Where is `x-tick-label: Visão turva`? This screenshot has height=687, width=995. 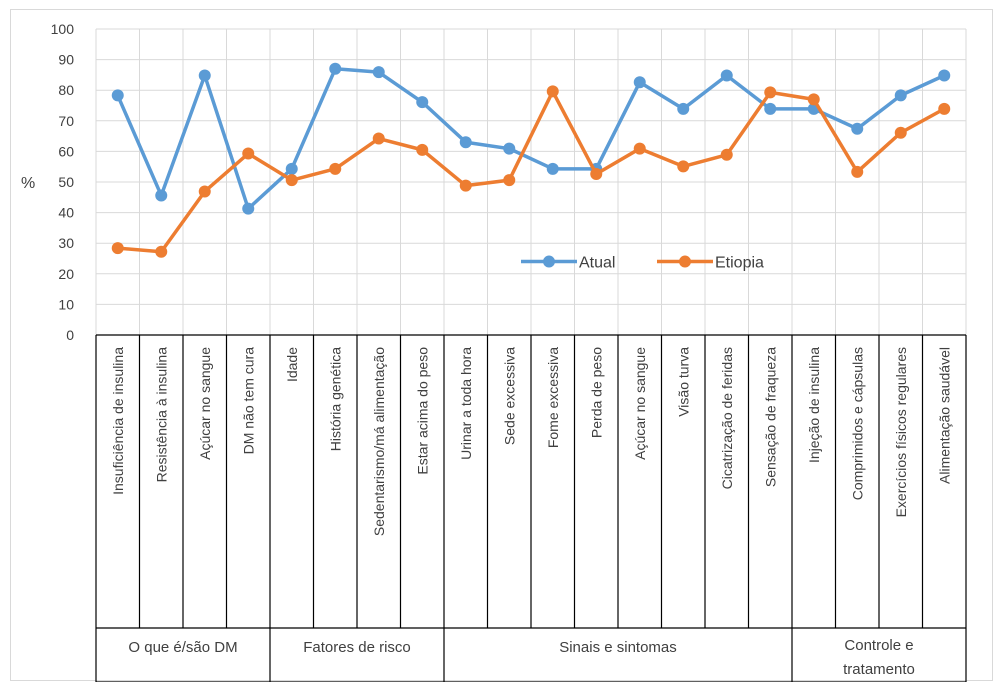
x-tick-label: Visão turva is located at coordinates (683, 382).